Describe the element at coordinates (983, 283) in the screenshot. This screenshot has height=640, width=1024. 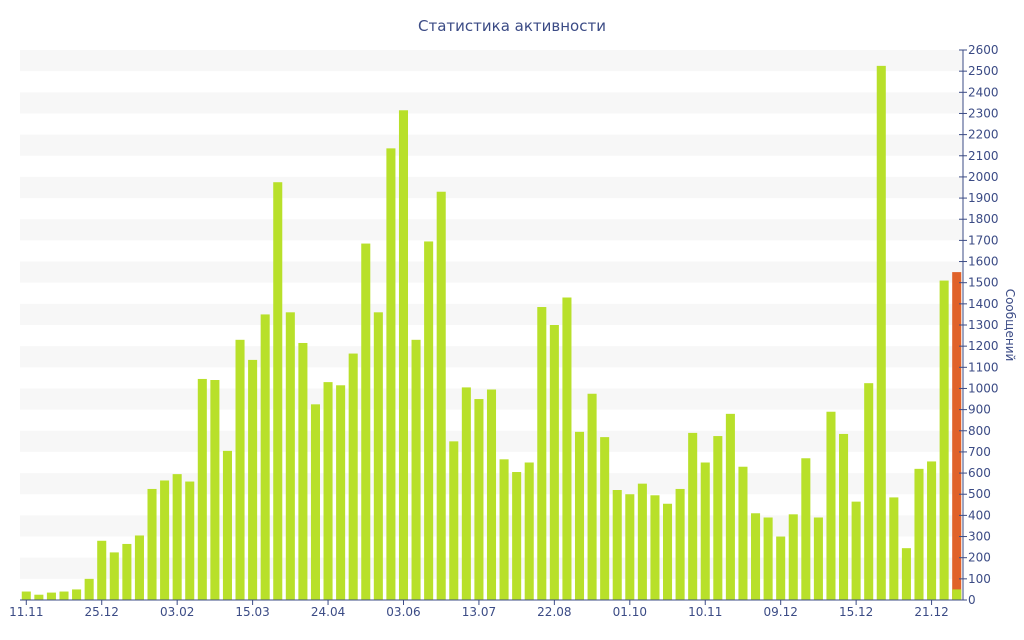
I see `y-tick-label: 1500` at that location.